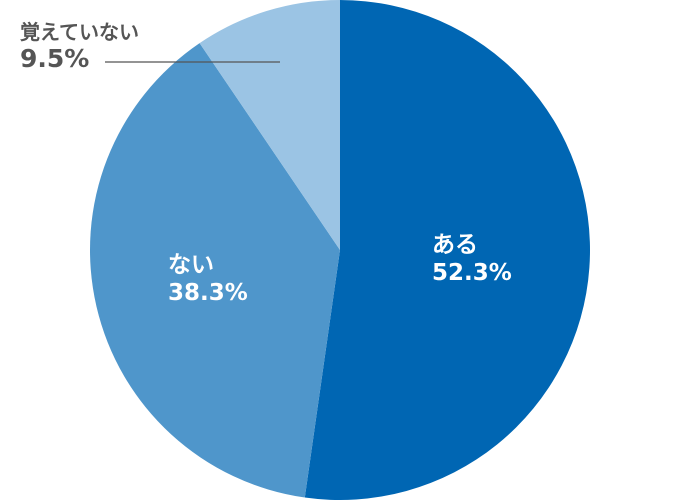 The image size is (680, 500). I want to click on slice-label-oboeteinai-name: 覚えていない, so click(79, 32).